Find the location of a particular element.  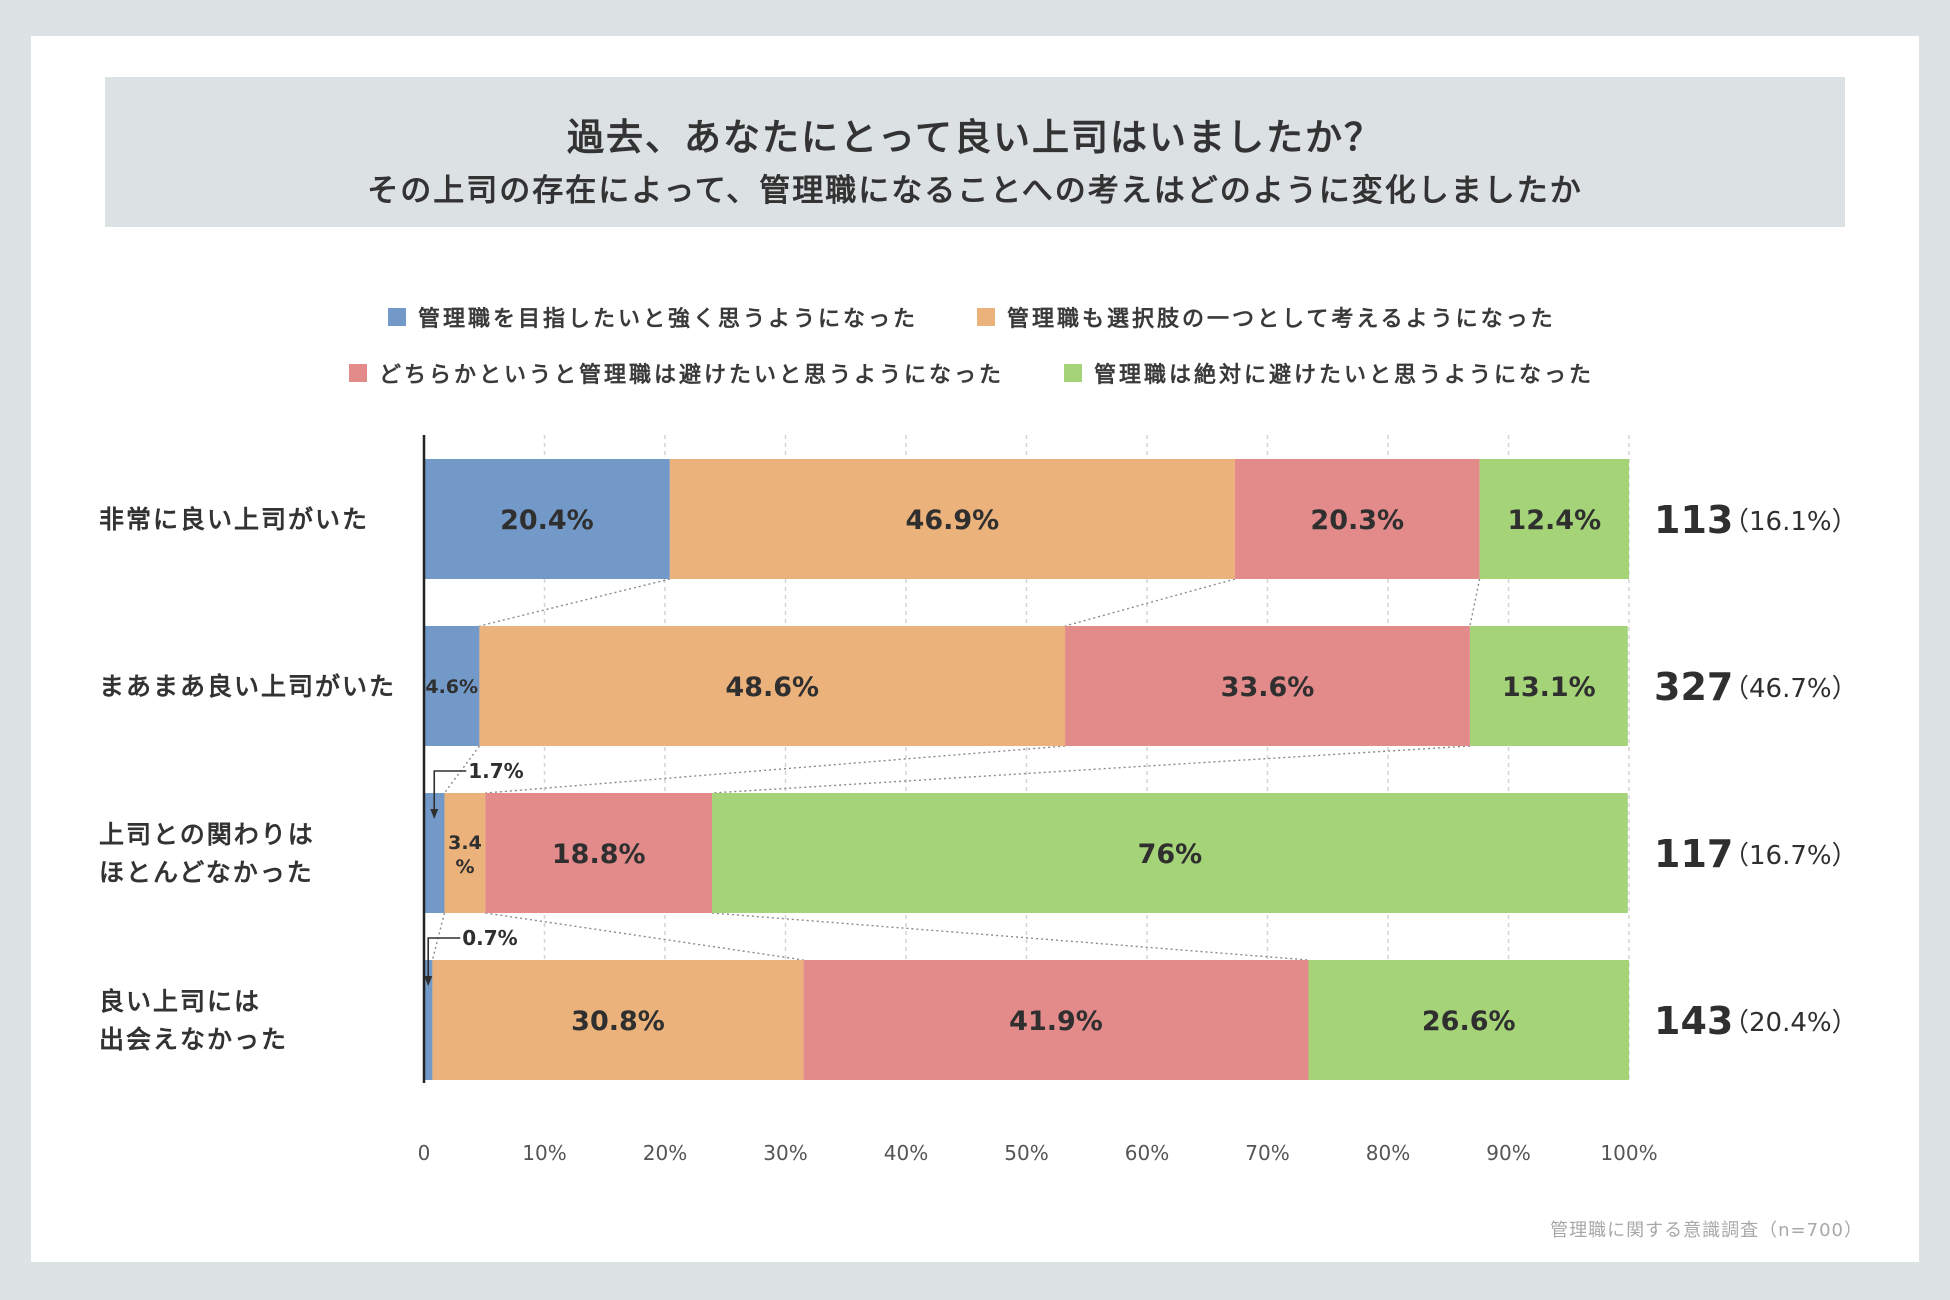

category-n-label: 327 is located at coordinates (1693, 687).